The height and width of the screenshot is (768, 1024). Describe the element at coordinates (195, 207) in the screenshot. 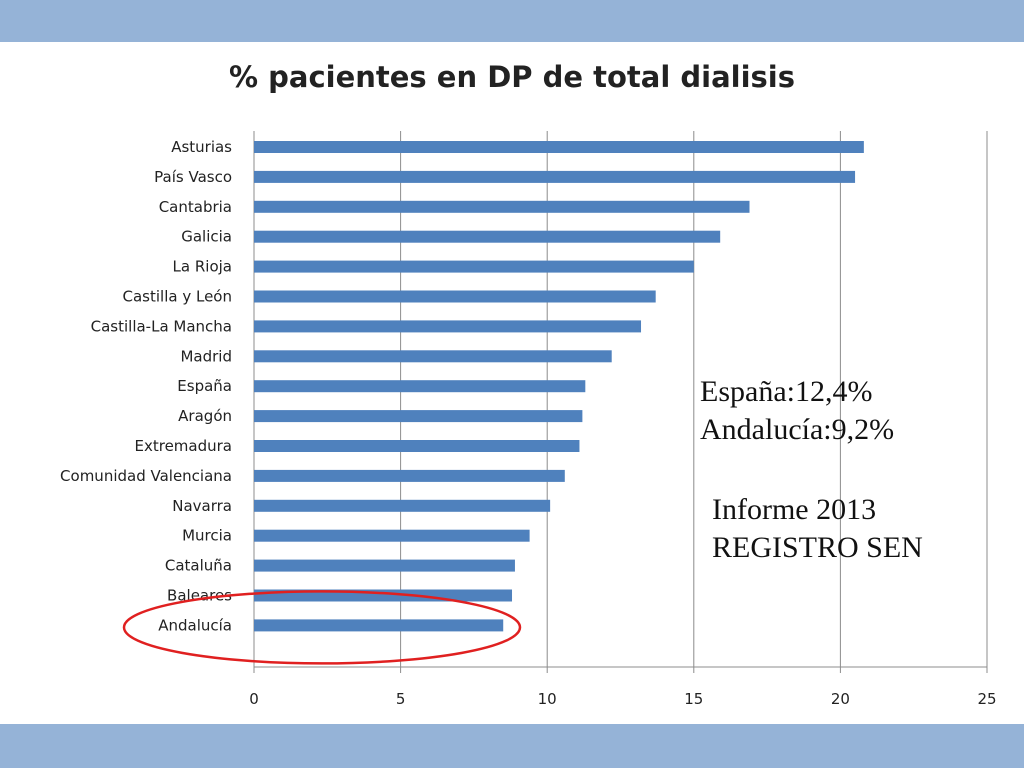

I see `category-label-2: Cantabria` at that location.